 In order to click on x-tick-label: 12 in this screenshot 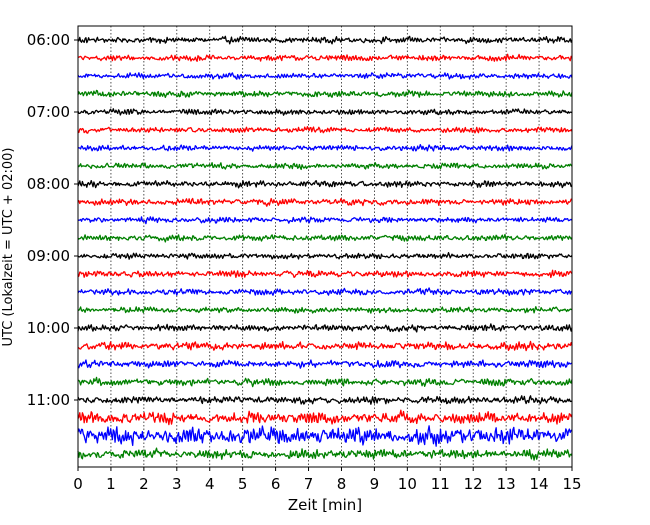, I will do `click(473, 484)`.